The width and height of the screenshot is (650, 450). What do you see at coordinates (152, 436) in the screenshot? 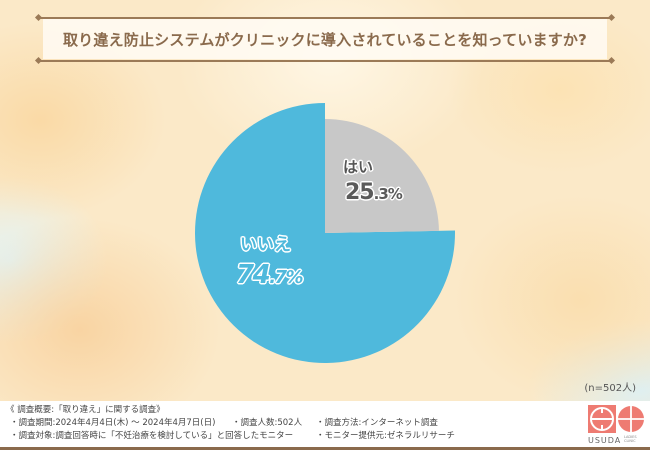
I see `survey-target: ・調査対象:調査回答時に「不妊治療を検討している」と回答したモニター` at bounding box center [152, 436].